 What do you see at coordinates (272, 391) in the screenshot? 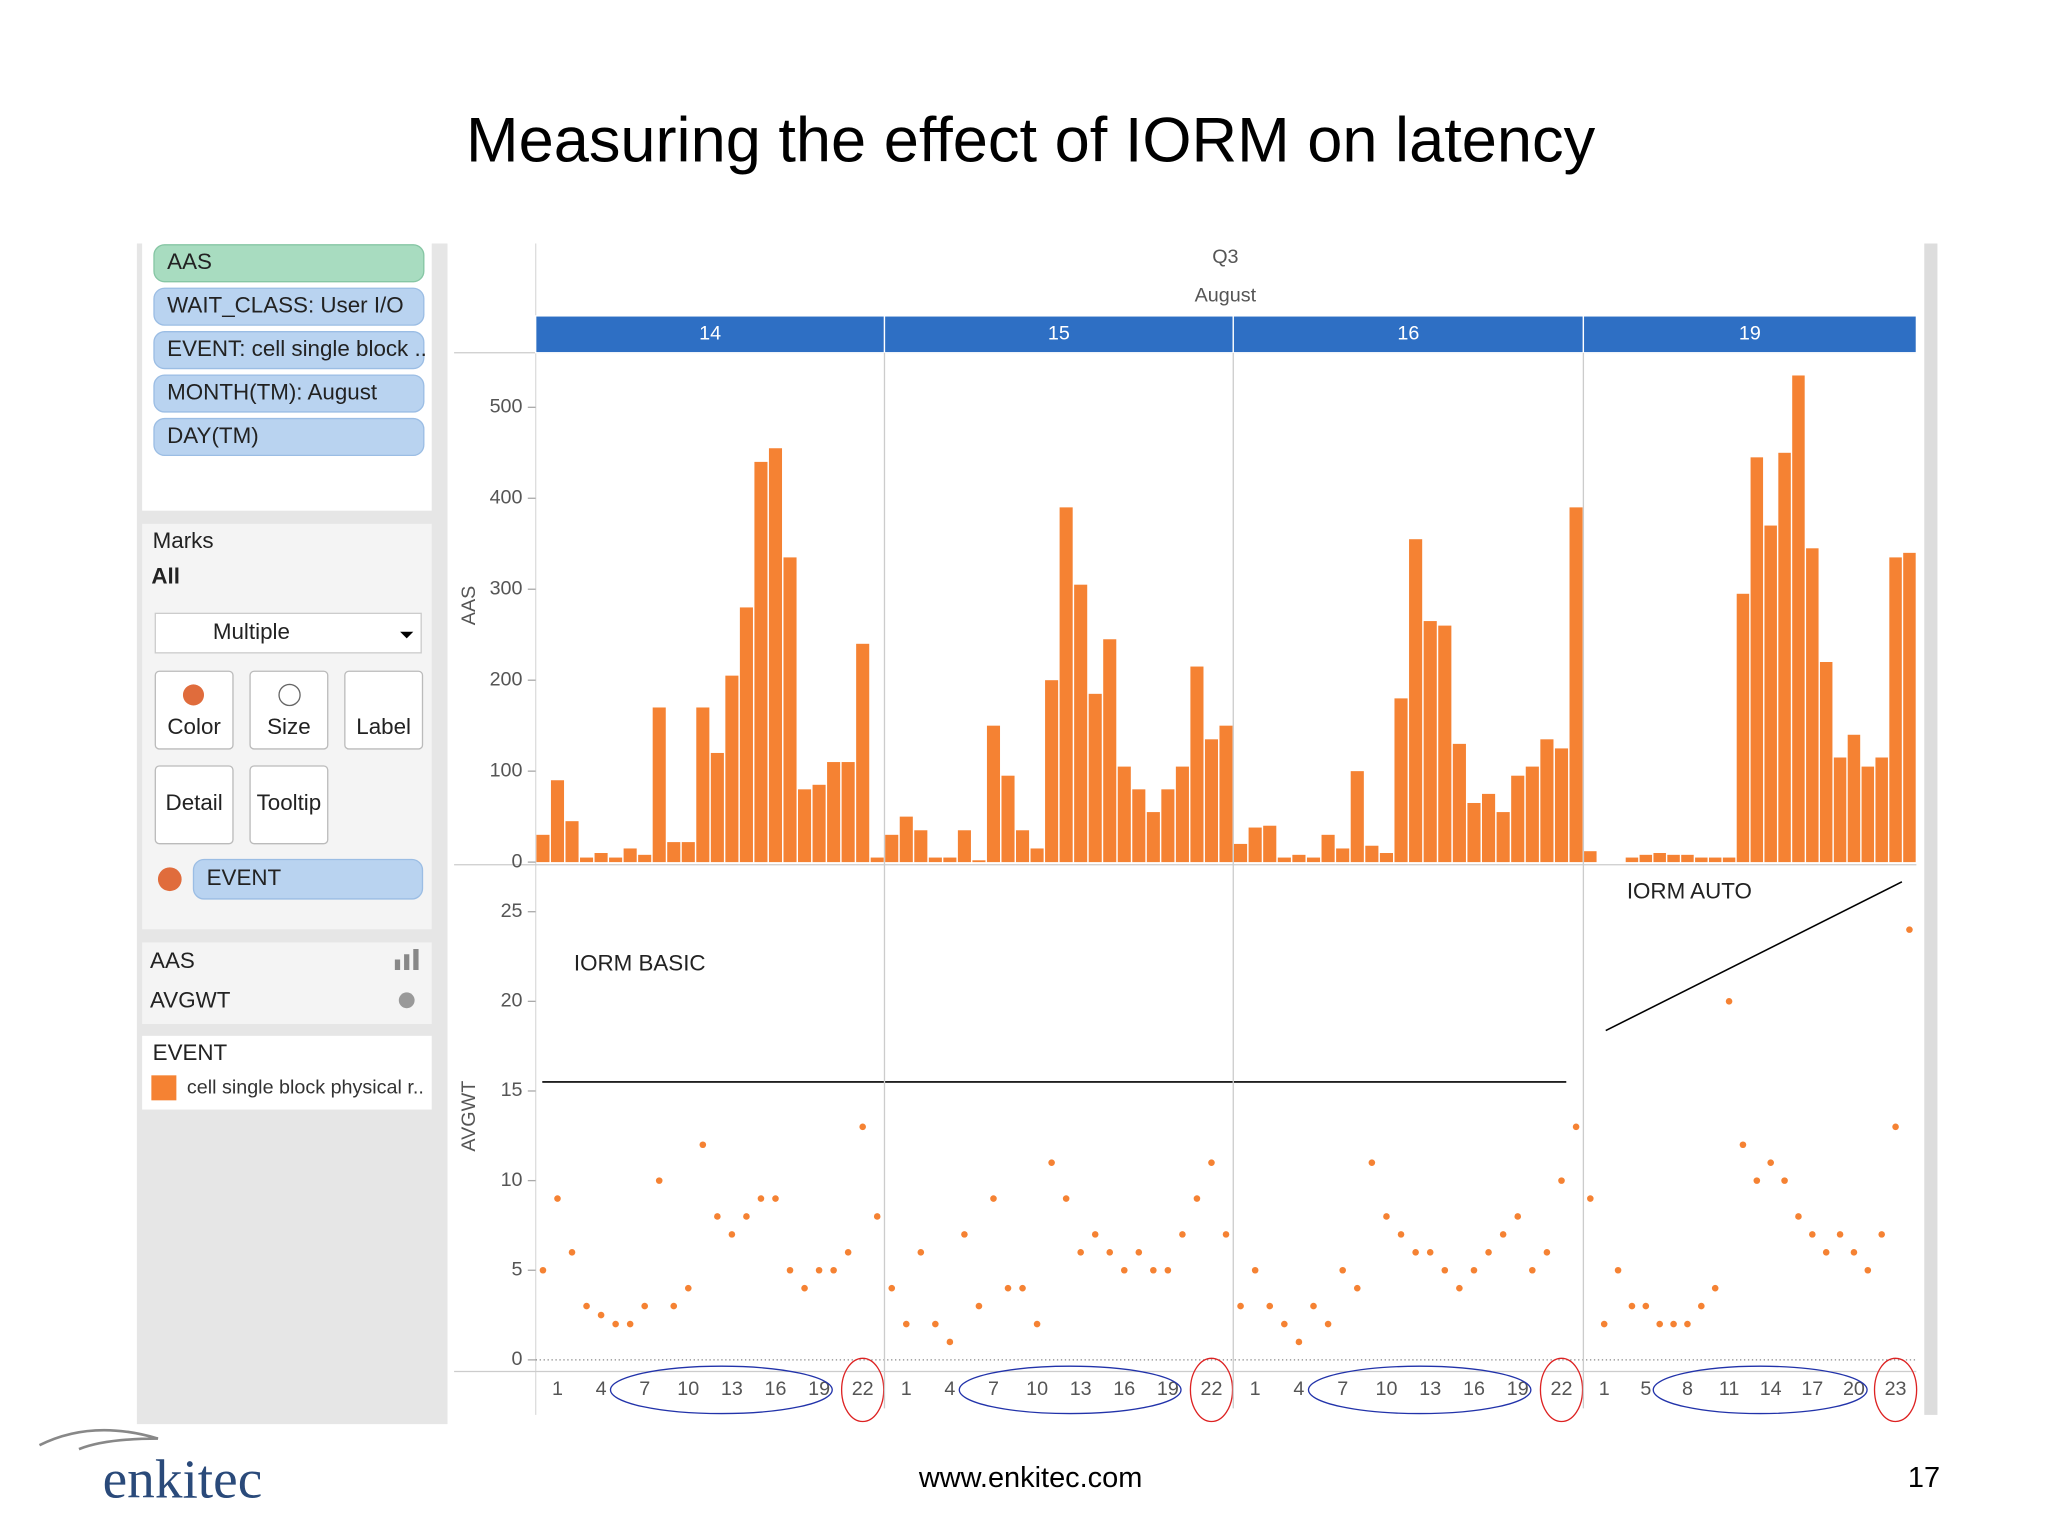
I see `filter-label: MONTH(TM): August` at bounding box center [272, 391].